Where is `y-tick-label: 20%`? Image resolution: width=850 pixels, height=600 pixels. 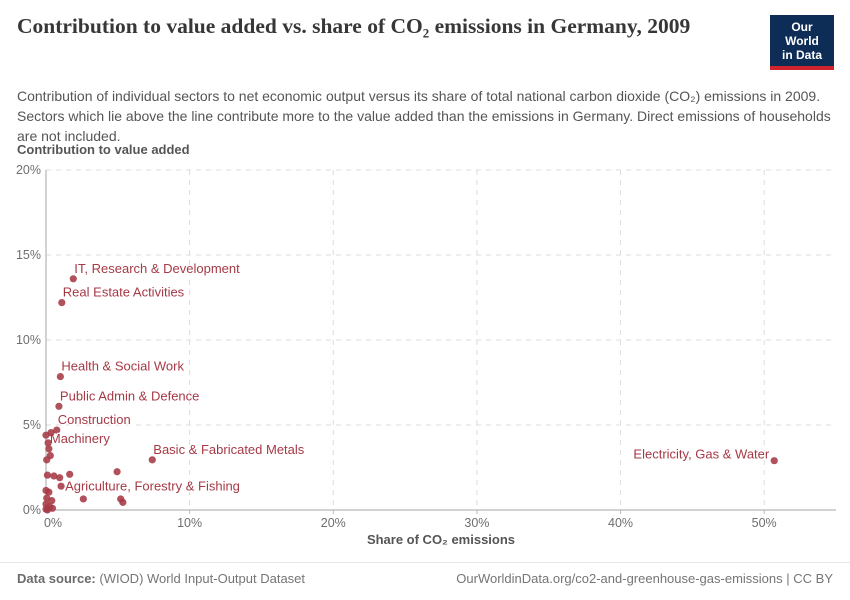 y-tick-label: 20% is located at coordinates (28, 170).